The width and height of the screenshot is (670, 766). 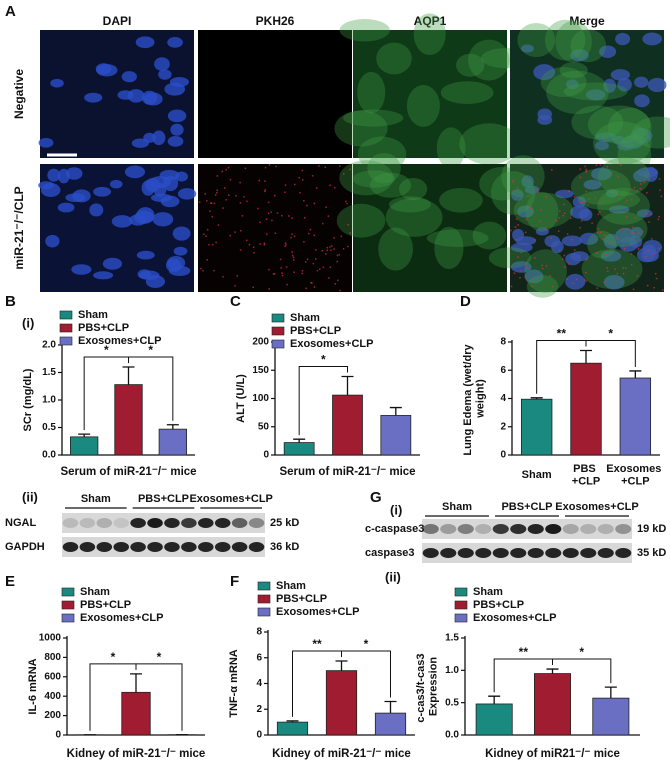 What do you see at coordinates (30, 496) in the screenshot?
I see `subpanel-label: (ii)` at bounding box center [30, 496].